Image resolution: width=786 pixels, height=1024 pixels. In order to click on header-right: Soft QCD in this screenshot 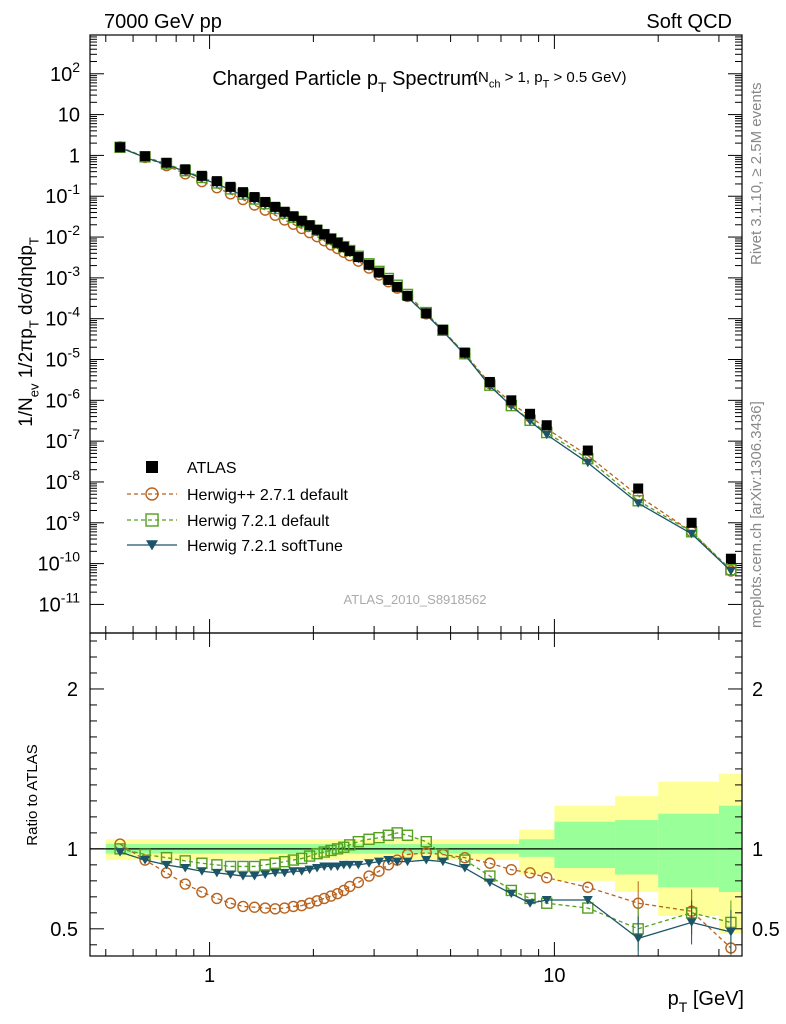, I will do `click(689, 22)`.